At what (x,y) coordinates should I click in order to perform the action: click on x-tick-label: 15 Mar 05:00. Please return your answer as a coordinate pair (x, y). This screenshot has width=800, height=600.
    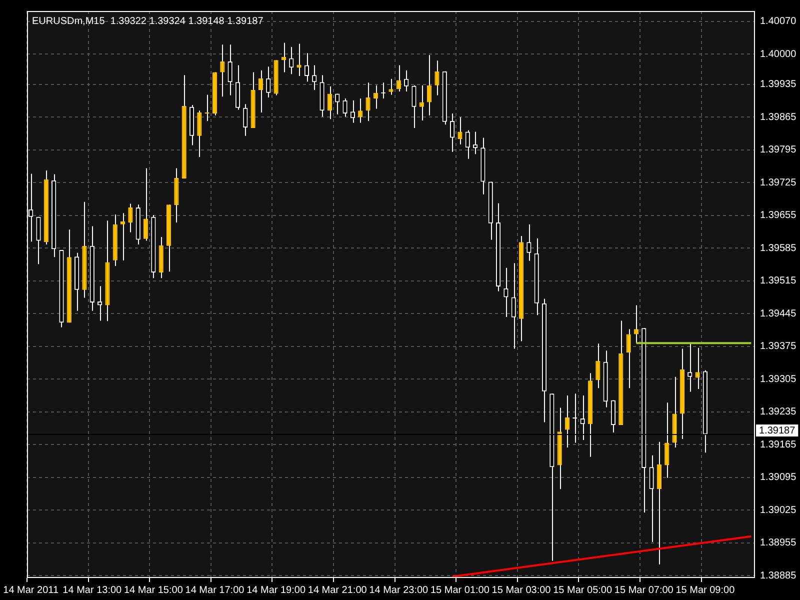
    Looking at the image, I should click on (582, 590).